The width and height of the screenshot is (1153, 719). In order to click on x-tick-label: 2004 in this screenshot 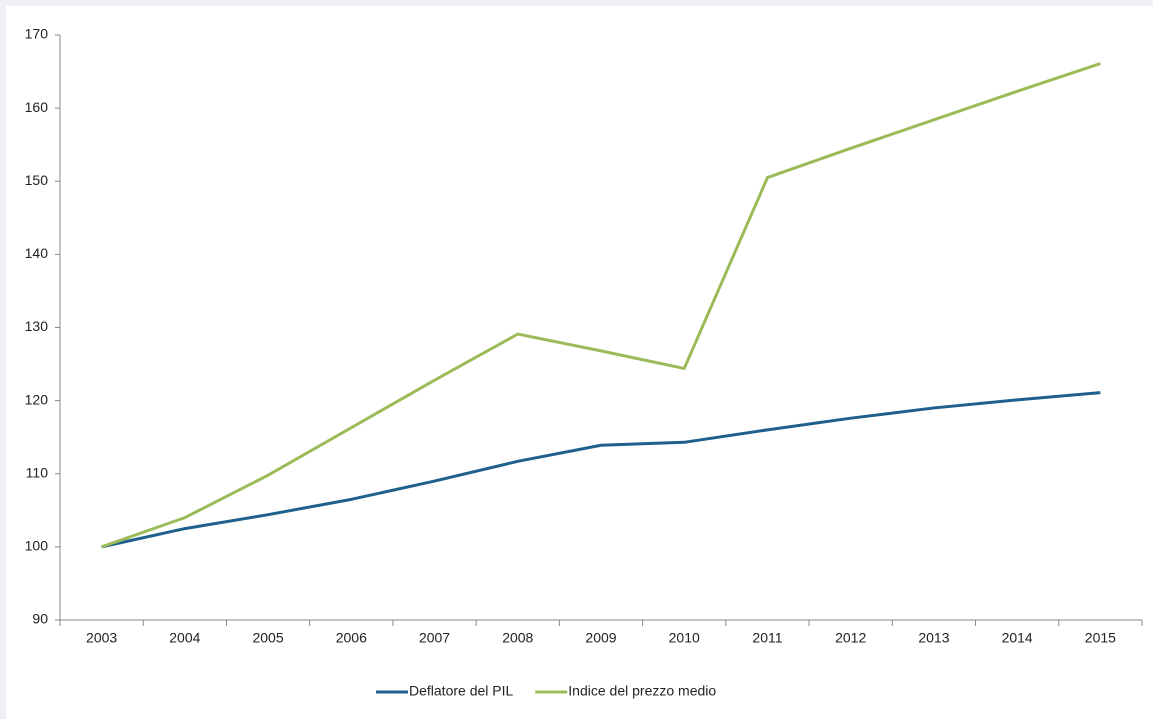, I will do `click(184, 638)`.